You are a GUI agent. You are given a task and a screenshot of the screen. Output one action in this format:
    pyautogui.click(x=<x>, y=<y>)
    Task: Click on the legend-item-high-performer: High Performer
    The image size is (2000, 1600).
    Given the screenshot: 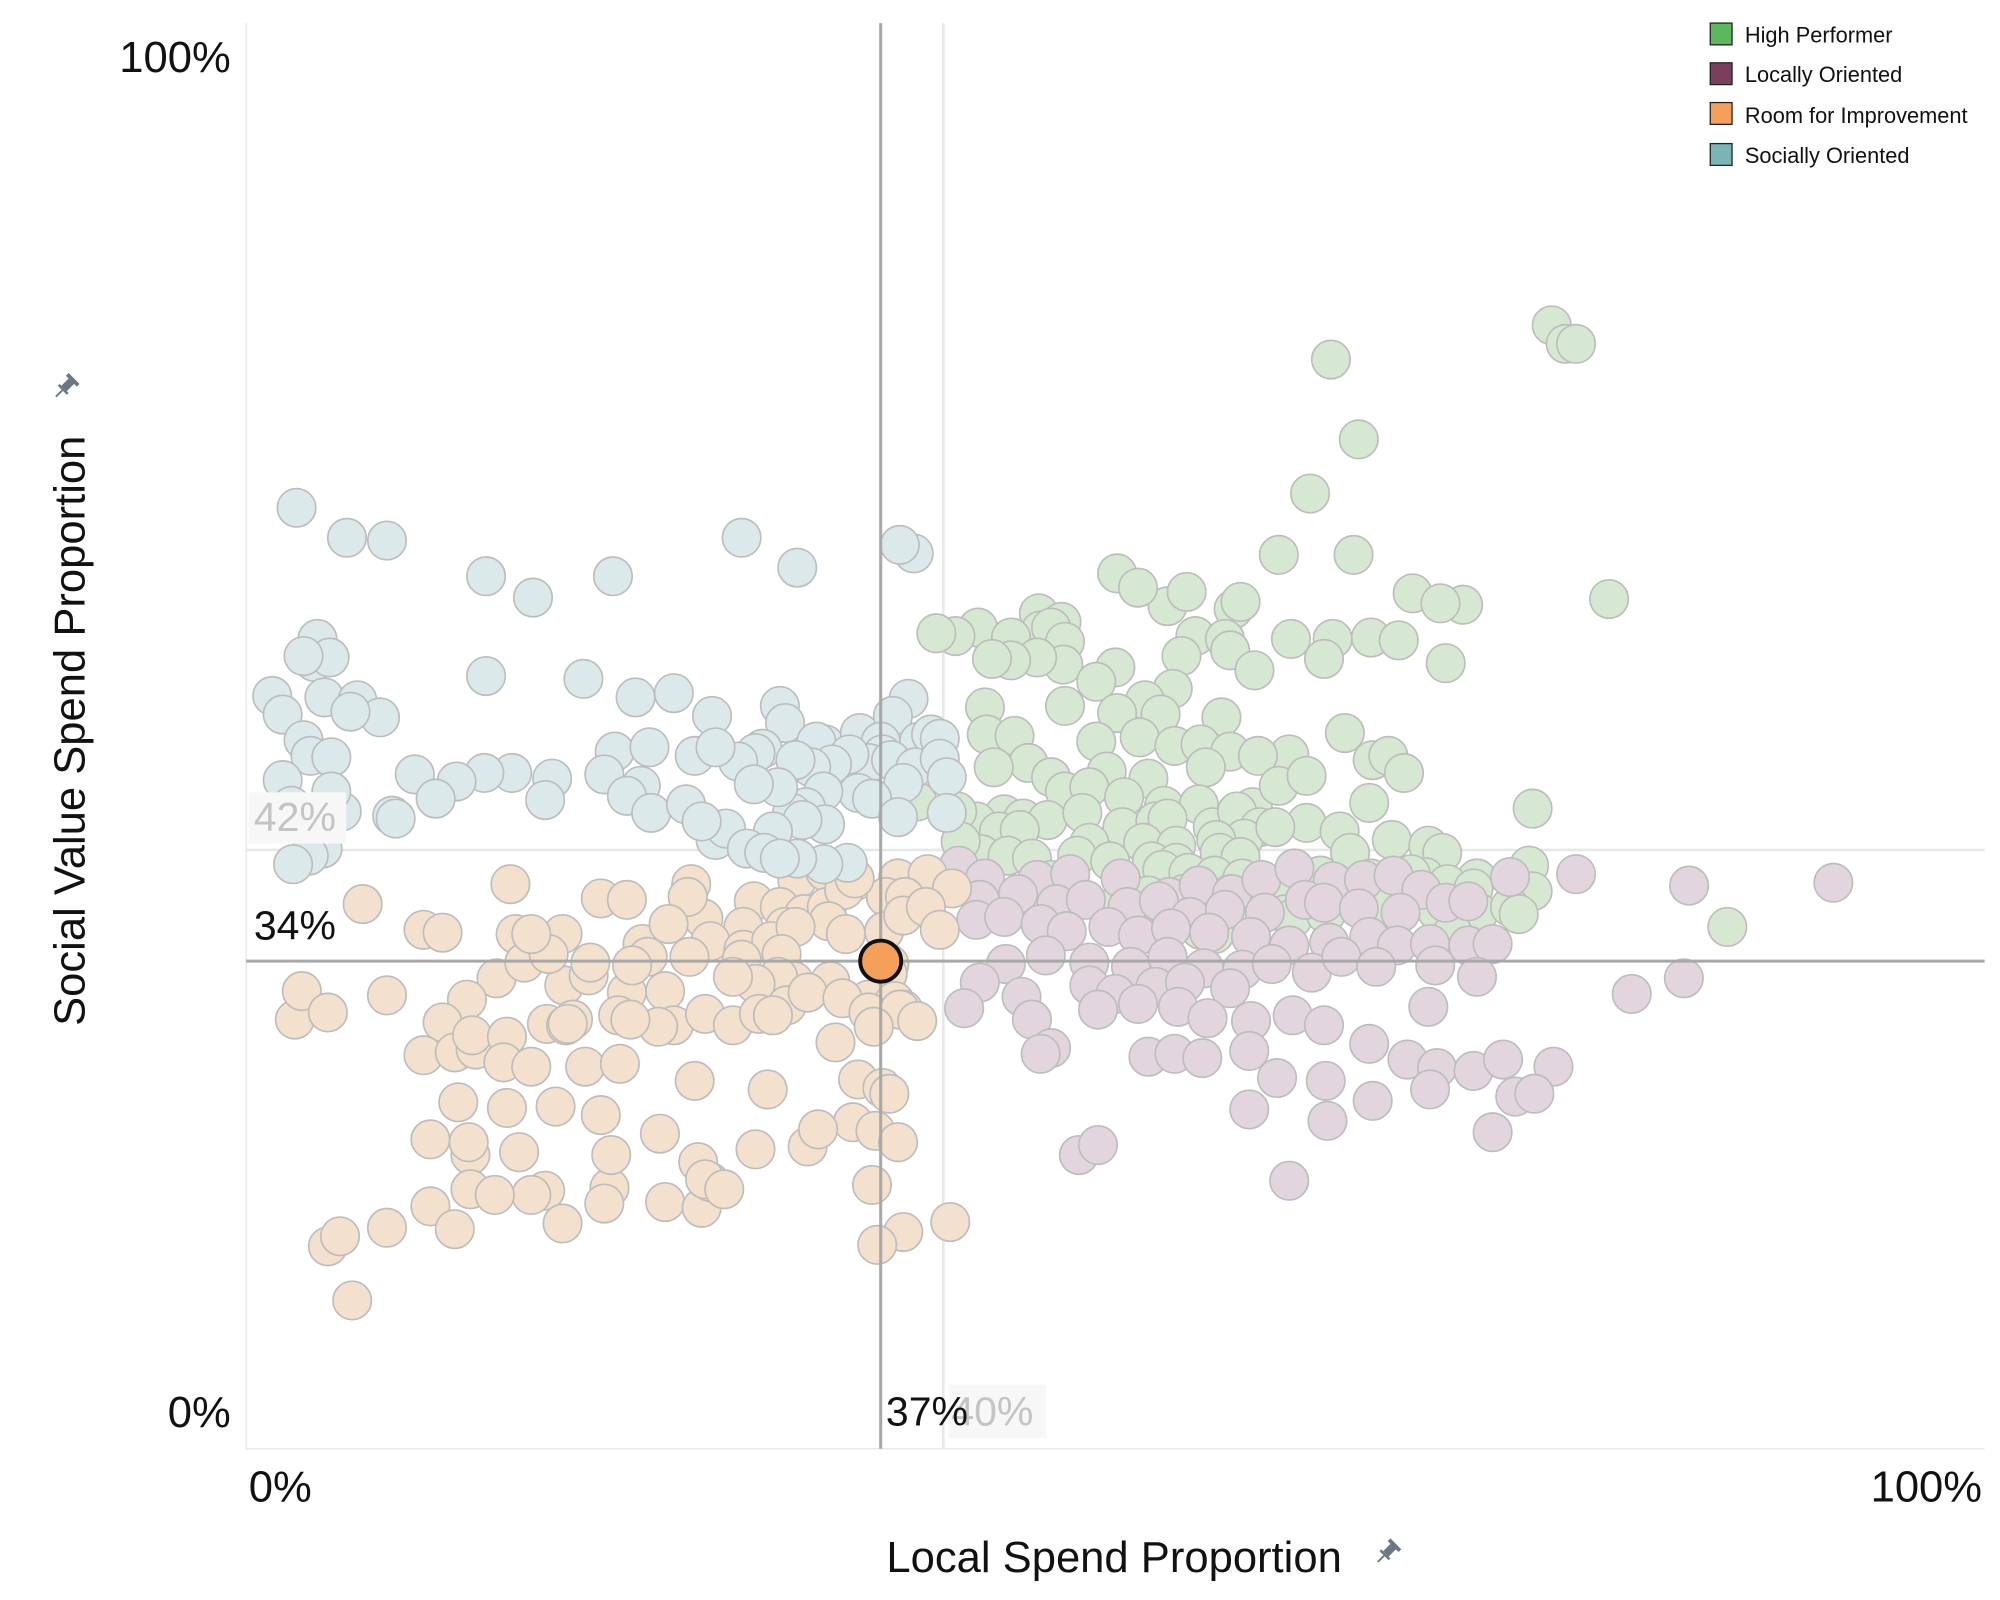 What is the action you would take?
    pyautogui.click(x=1801, y=34)
    